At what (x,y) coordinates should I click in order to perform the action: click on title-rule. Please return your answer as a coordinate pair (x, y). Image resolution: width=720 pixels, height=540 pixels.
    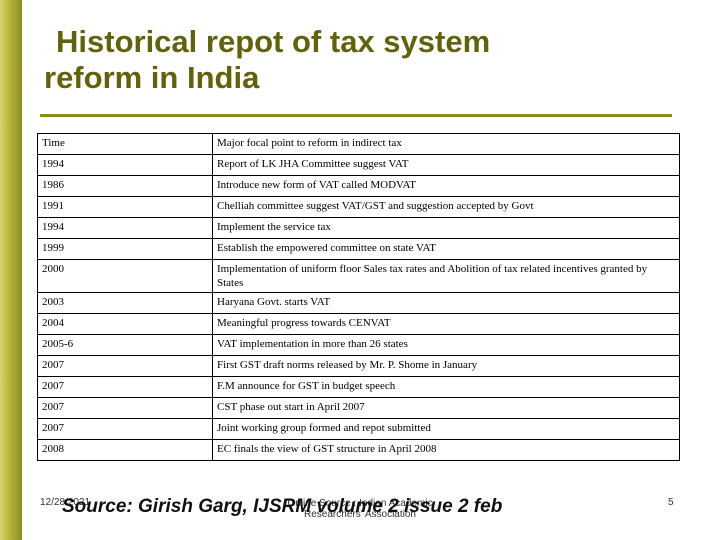
    Looking at the image, I should click on (356, 115).